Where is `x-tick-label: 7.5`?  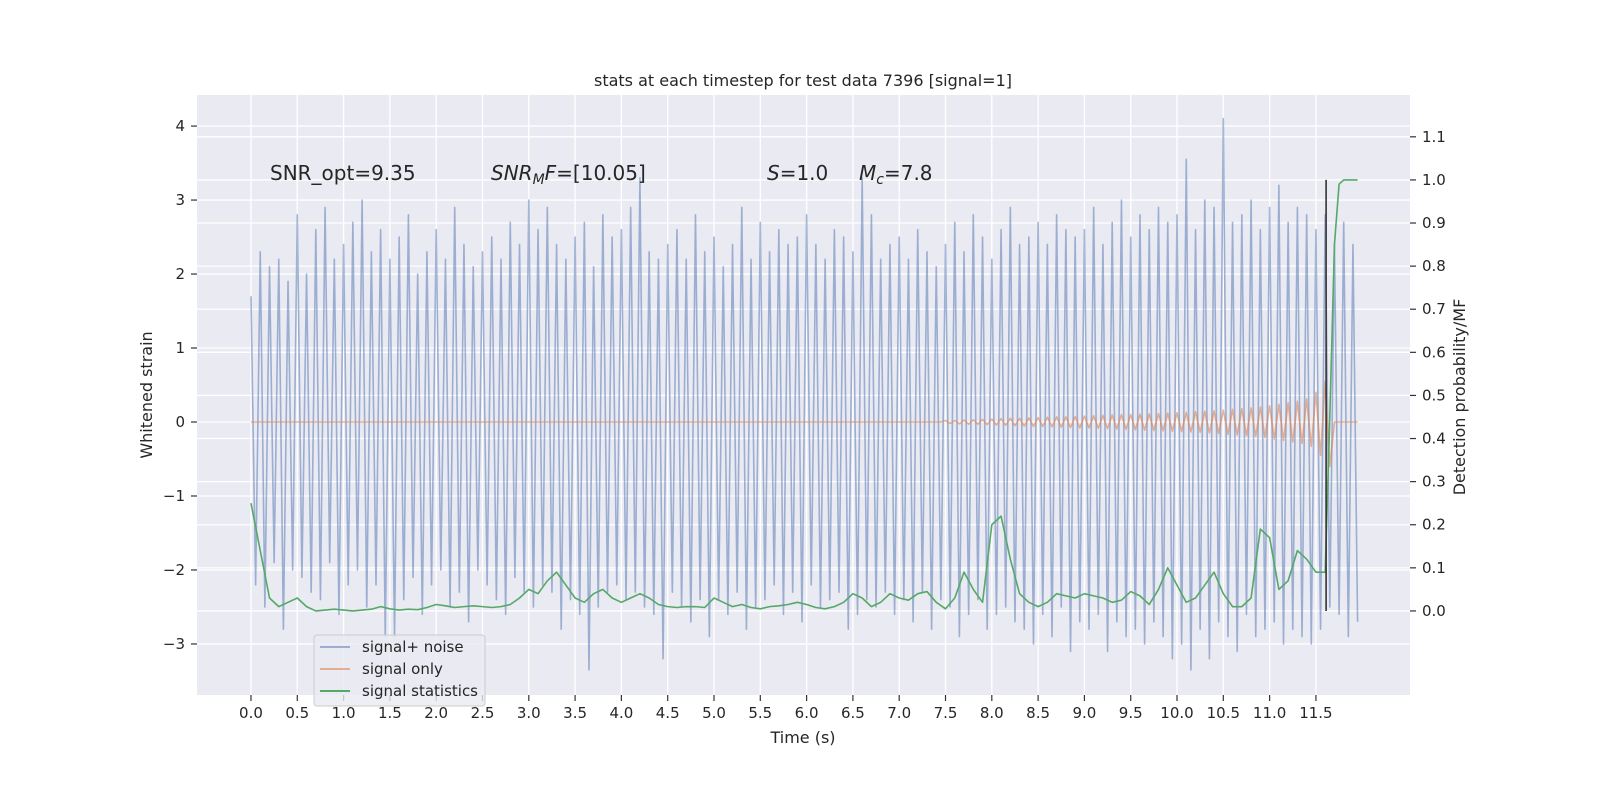
x-tick-label: 7.5 is located at coordinates (946, 713).